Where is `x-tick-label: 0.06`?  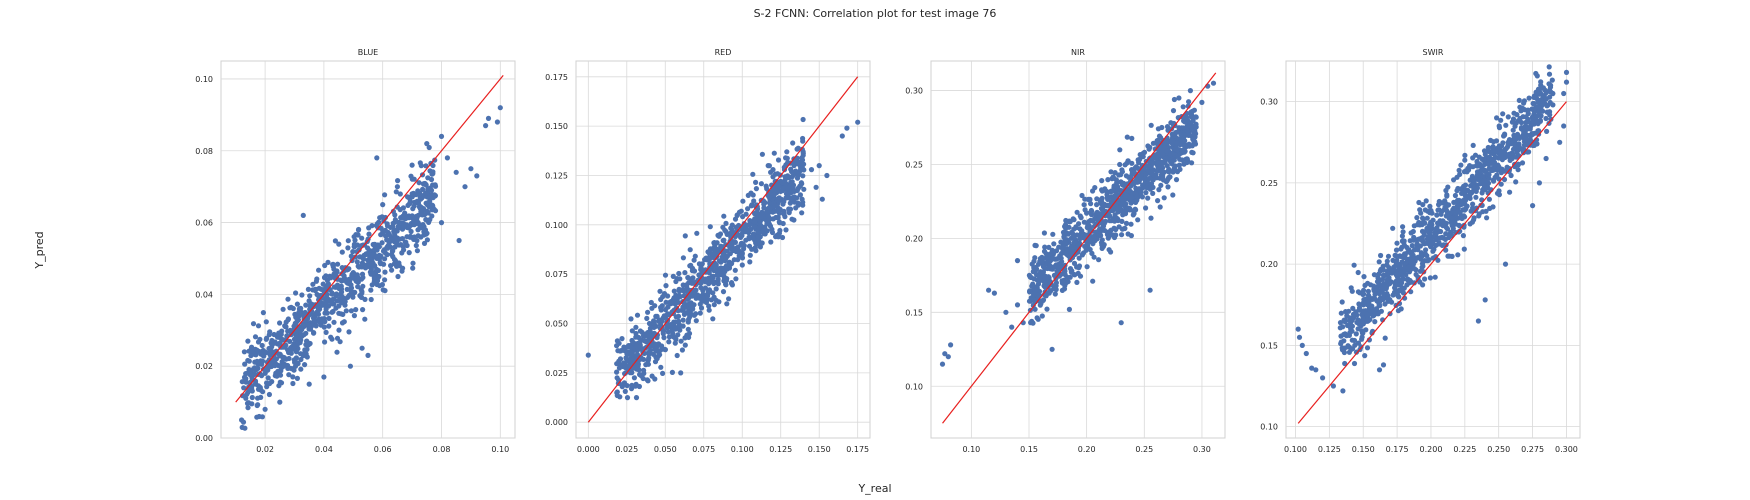 x-tick-label: 0.06 is located at coordinates (383, 449).